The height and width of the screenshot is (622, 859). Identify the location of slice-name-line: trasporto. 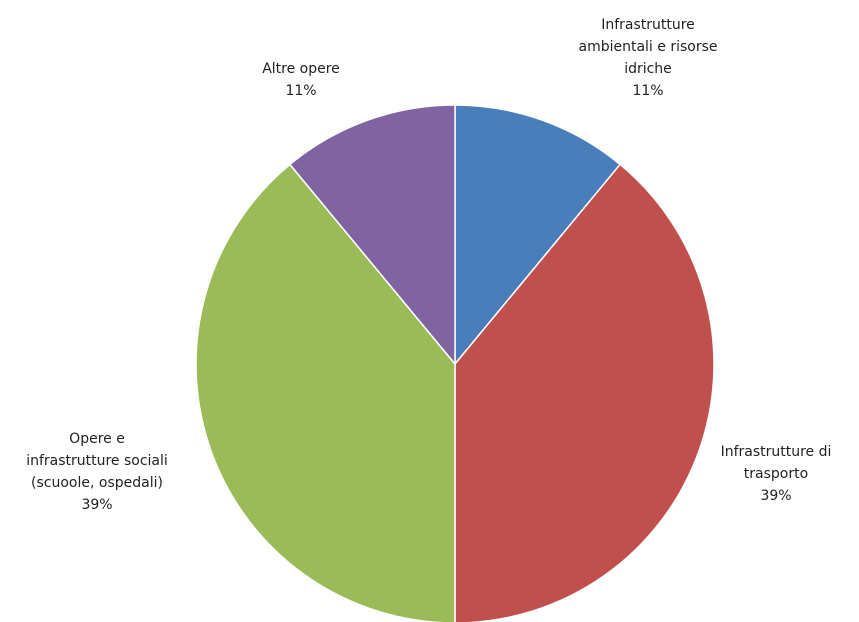
(776, 474).